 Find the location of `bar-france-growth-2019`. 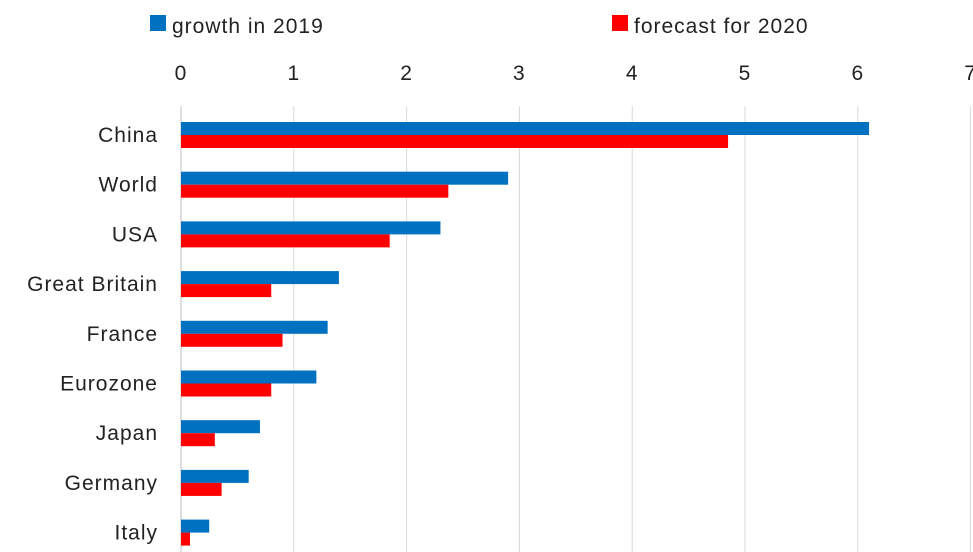

bar-france-growth-2019 is located at coordinates (254, 327).